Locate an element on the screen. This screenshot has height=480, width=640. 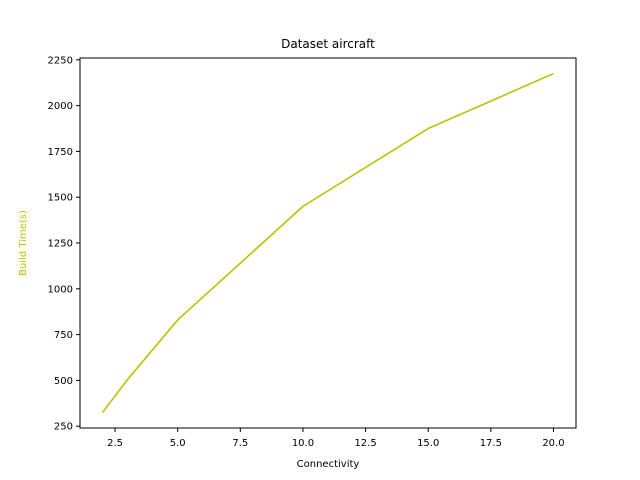
x-tick-label: 5.0 is located at coordinates (178, 443).